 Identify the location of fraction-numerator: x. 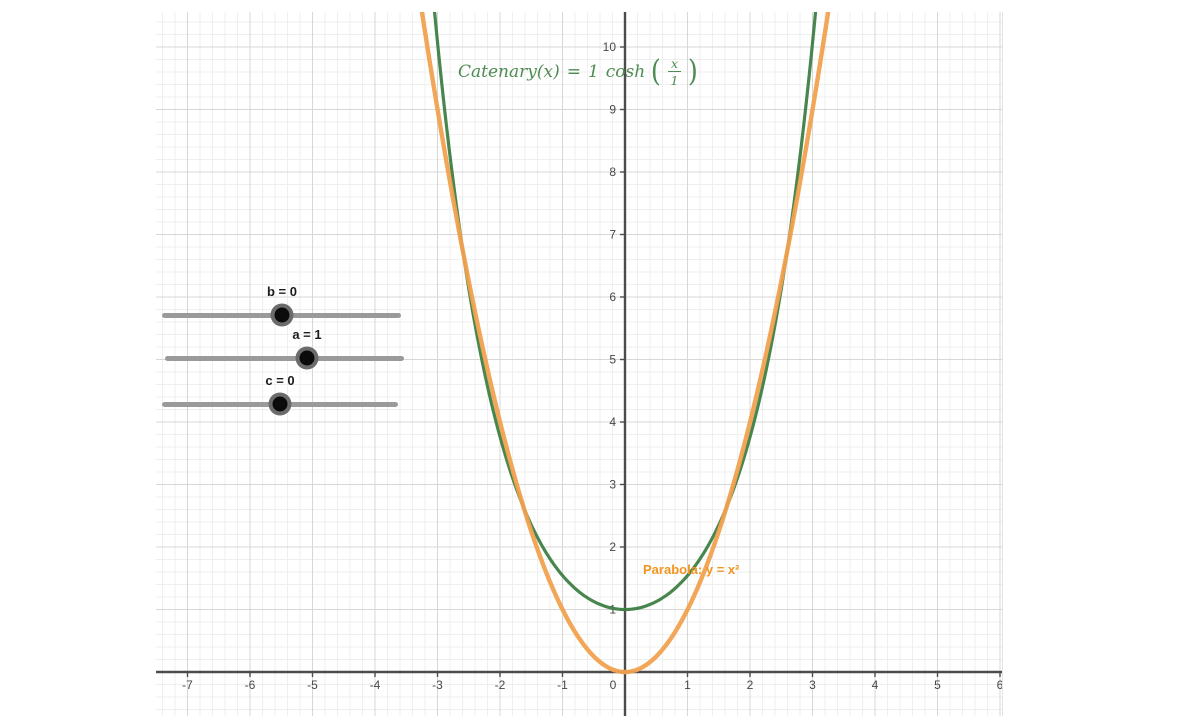
(674, 64).